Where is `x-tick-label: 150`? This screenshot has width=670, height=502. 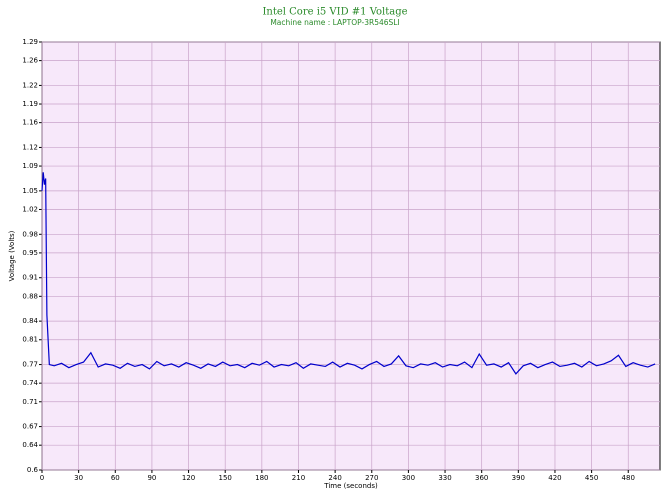
x-tick-label: 150 is located at coordinates (225, 478).